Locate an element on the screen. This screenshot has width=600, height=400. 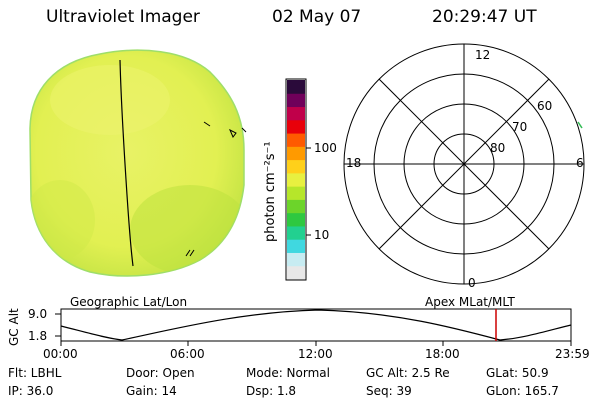
info-dsp: Dsp: 1.8 is located at coordinates (271, 391).